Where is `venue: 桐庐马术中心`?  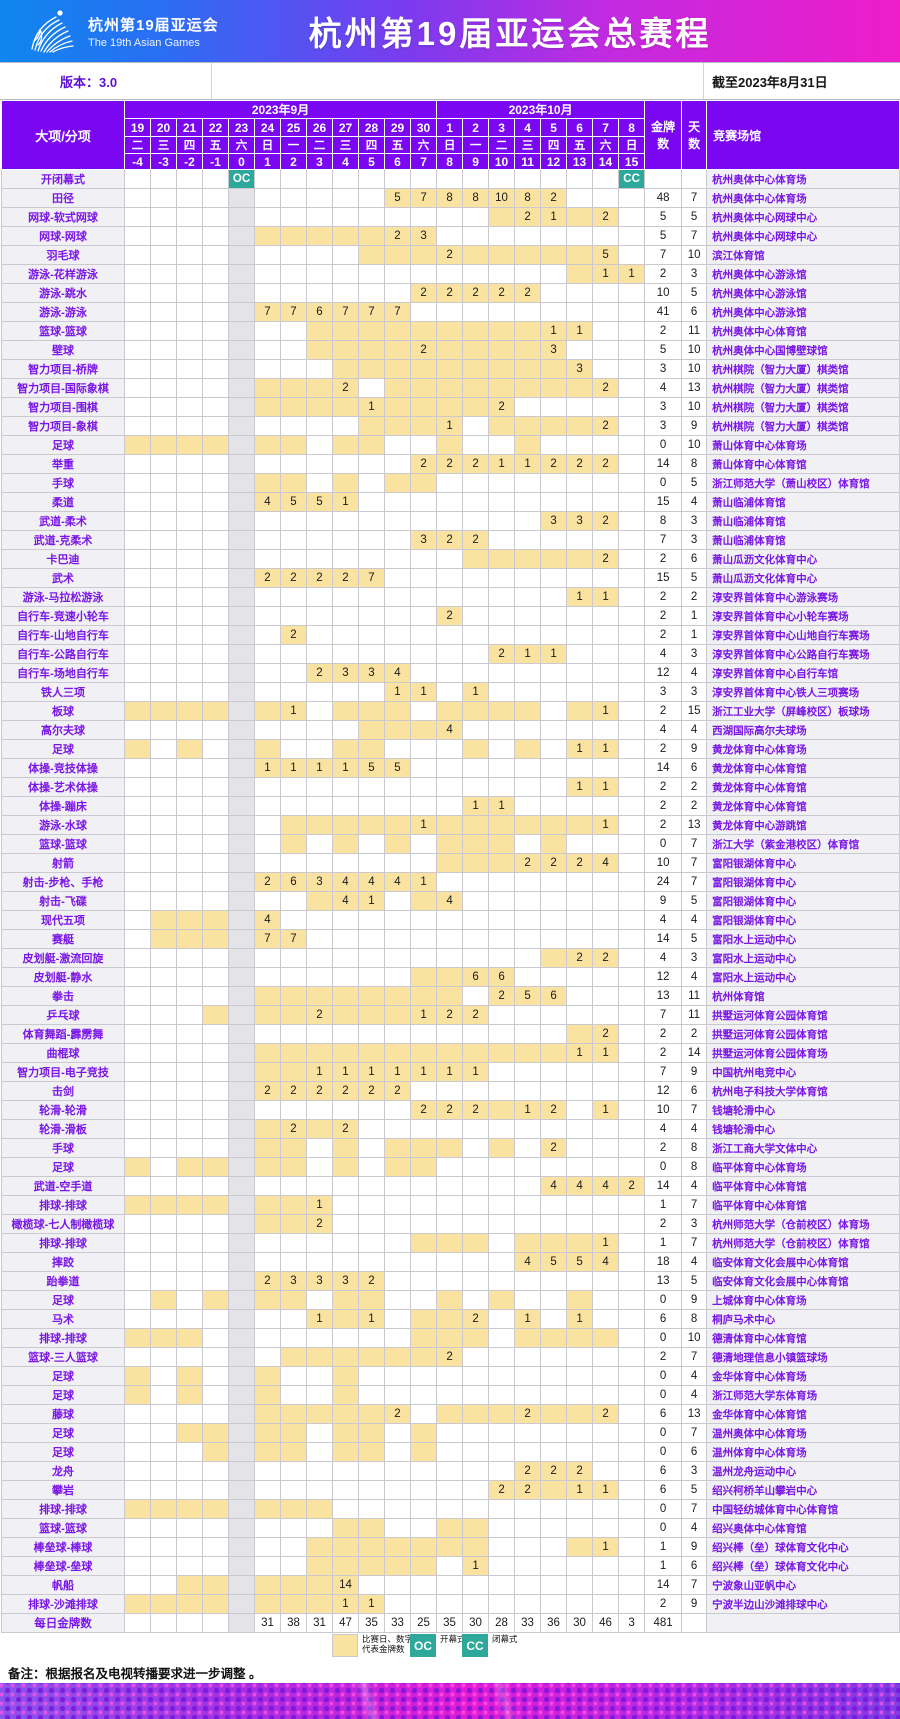 venue: 桐庐马术中心 is located at coordinates (803, 1319).